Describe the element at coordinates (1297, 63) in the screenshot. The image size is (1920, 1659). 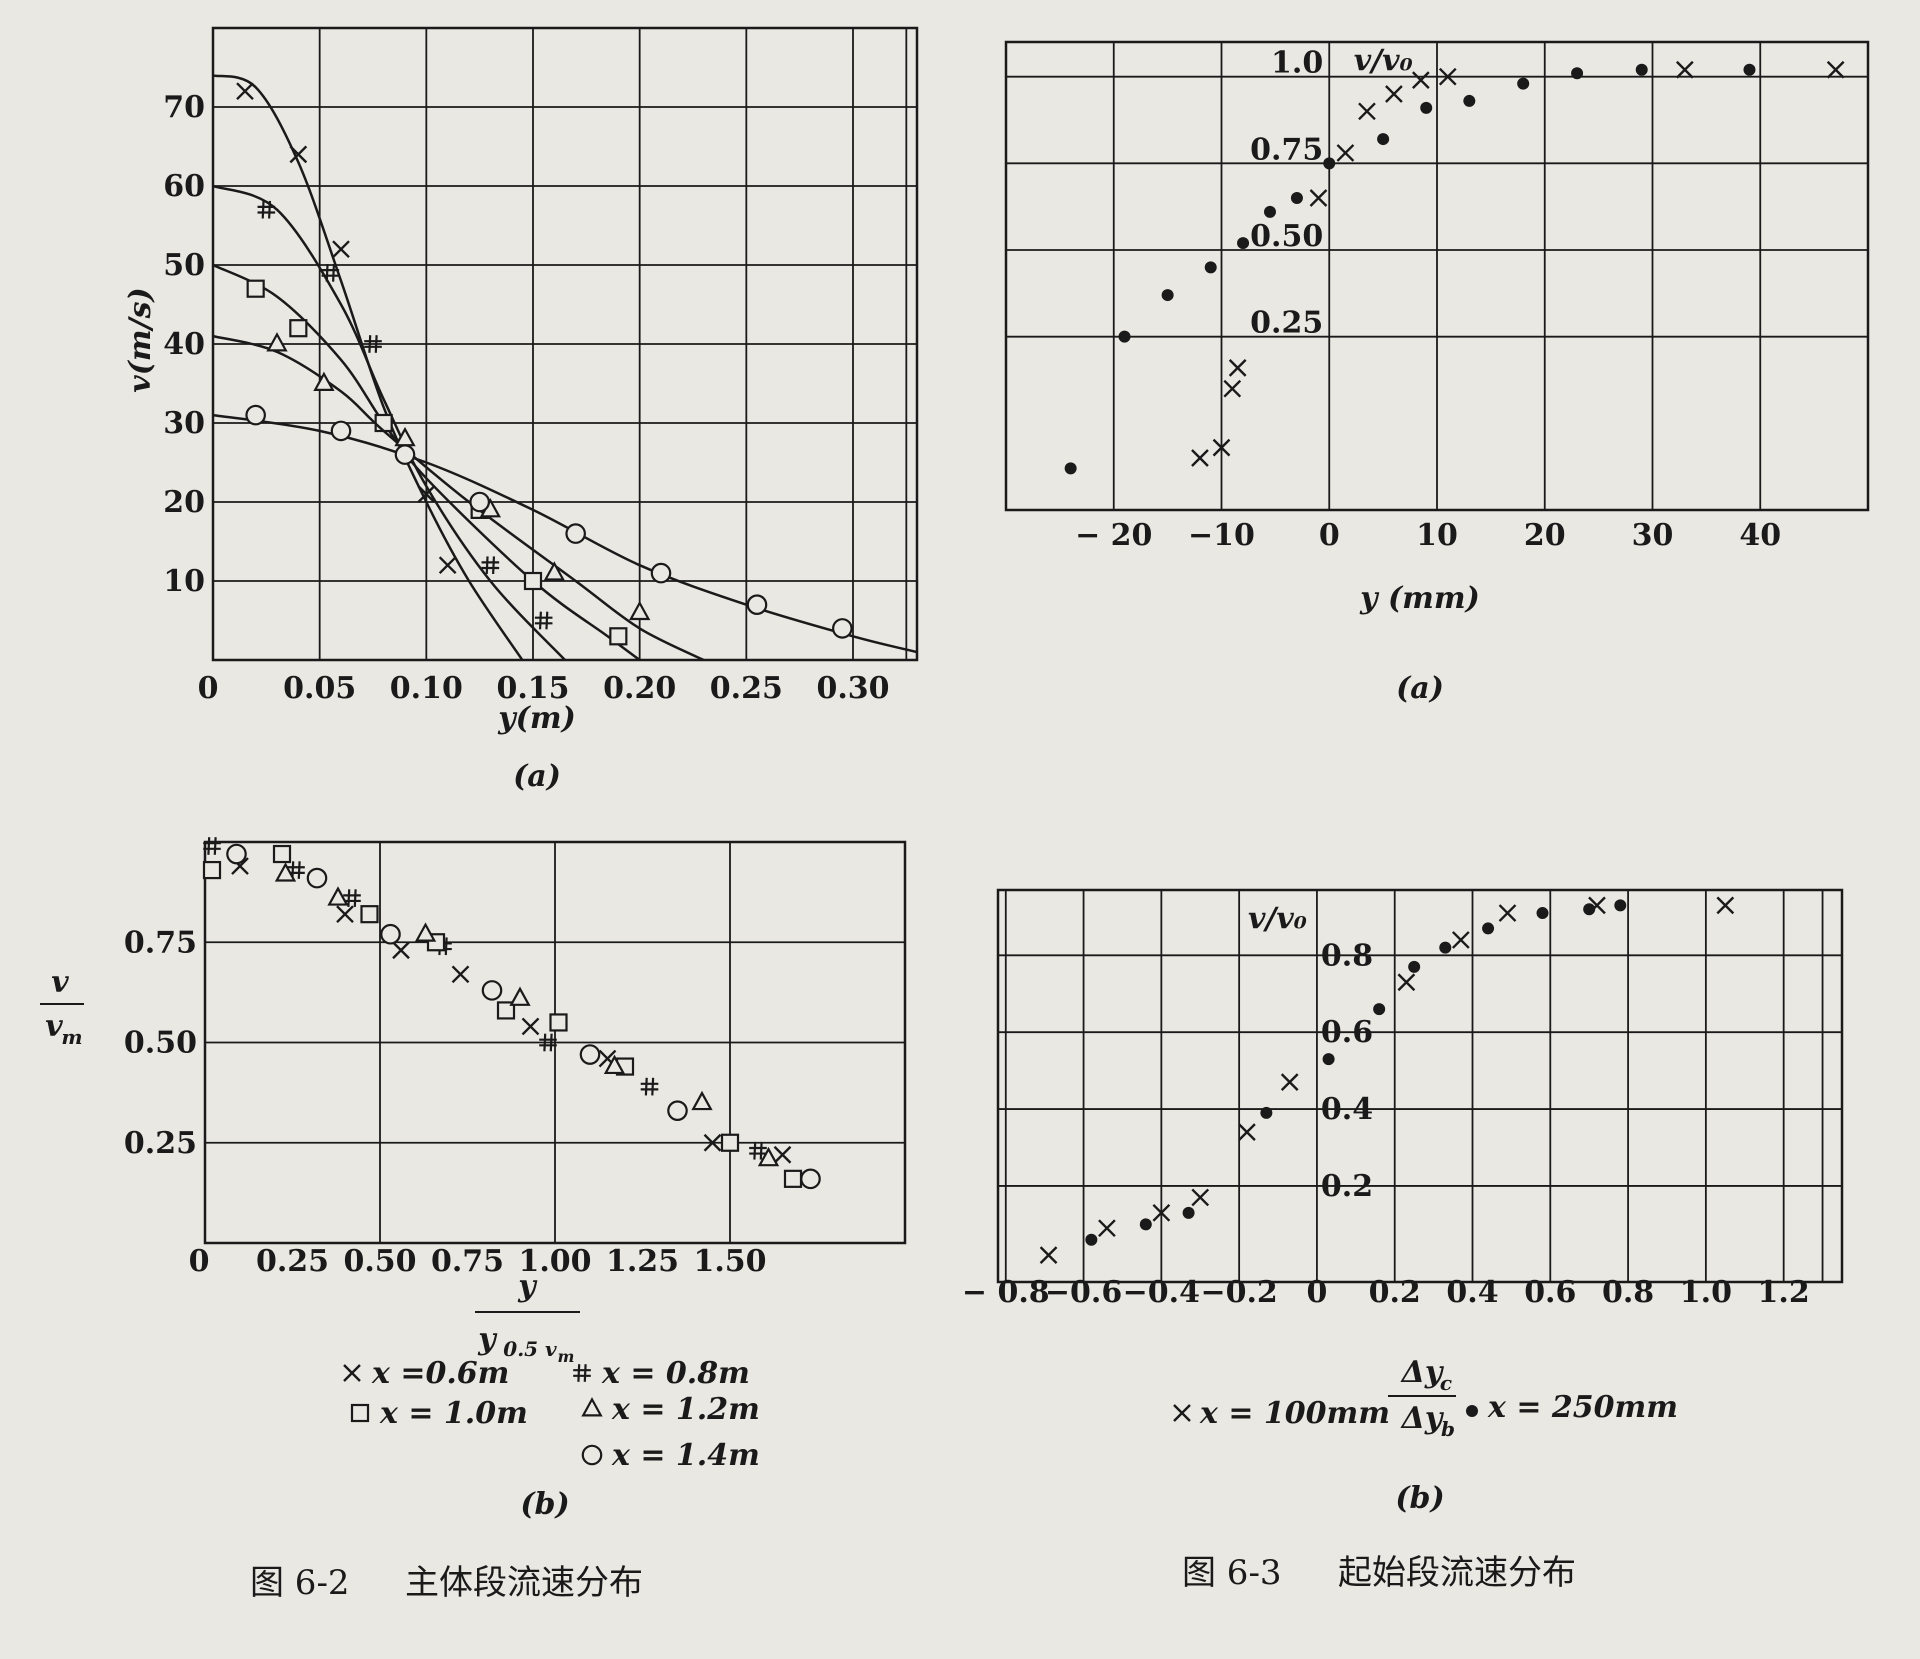
I see `y-tick-label: 1.0` at that location.